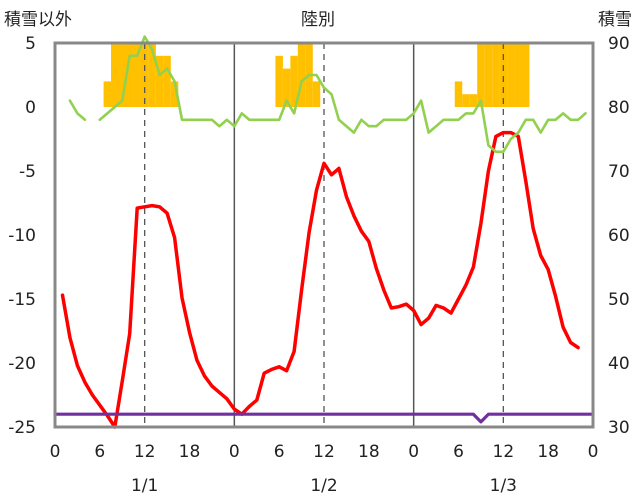 This screenshot has height=501, width=636. I want to click on right-tick-label: 50, so click(619, 300).